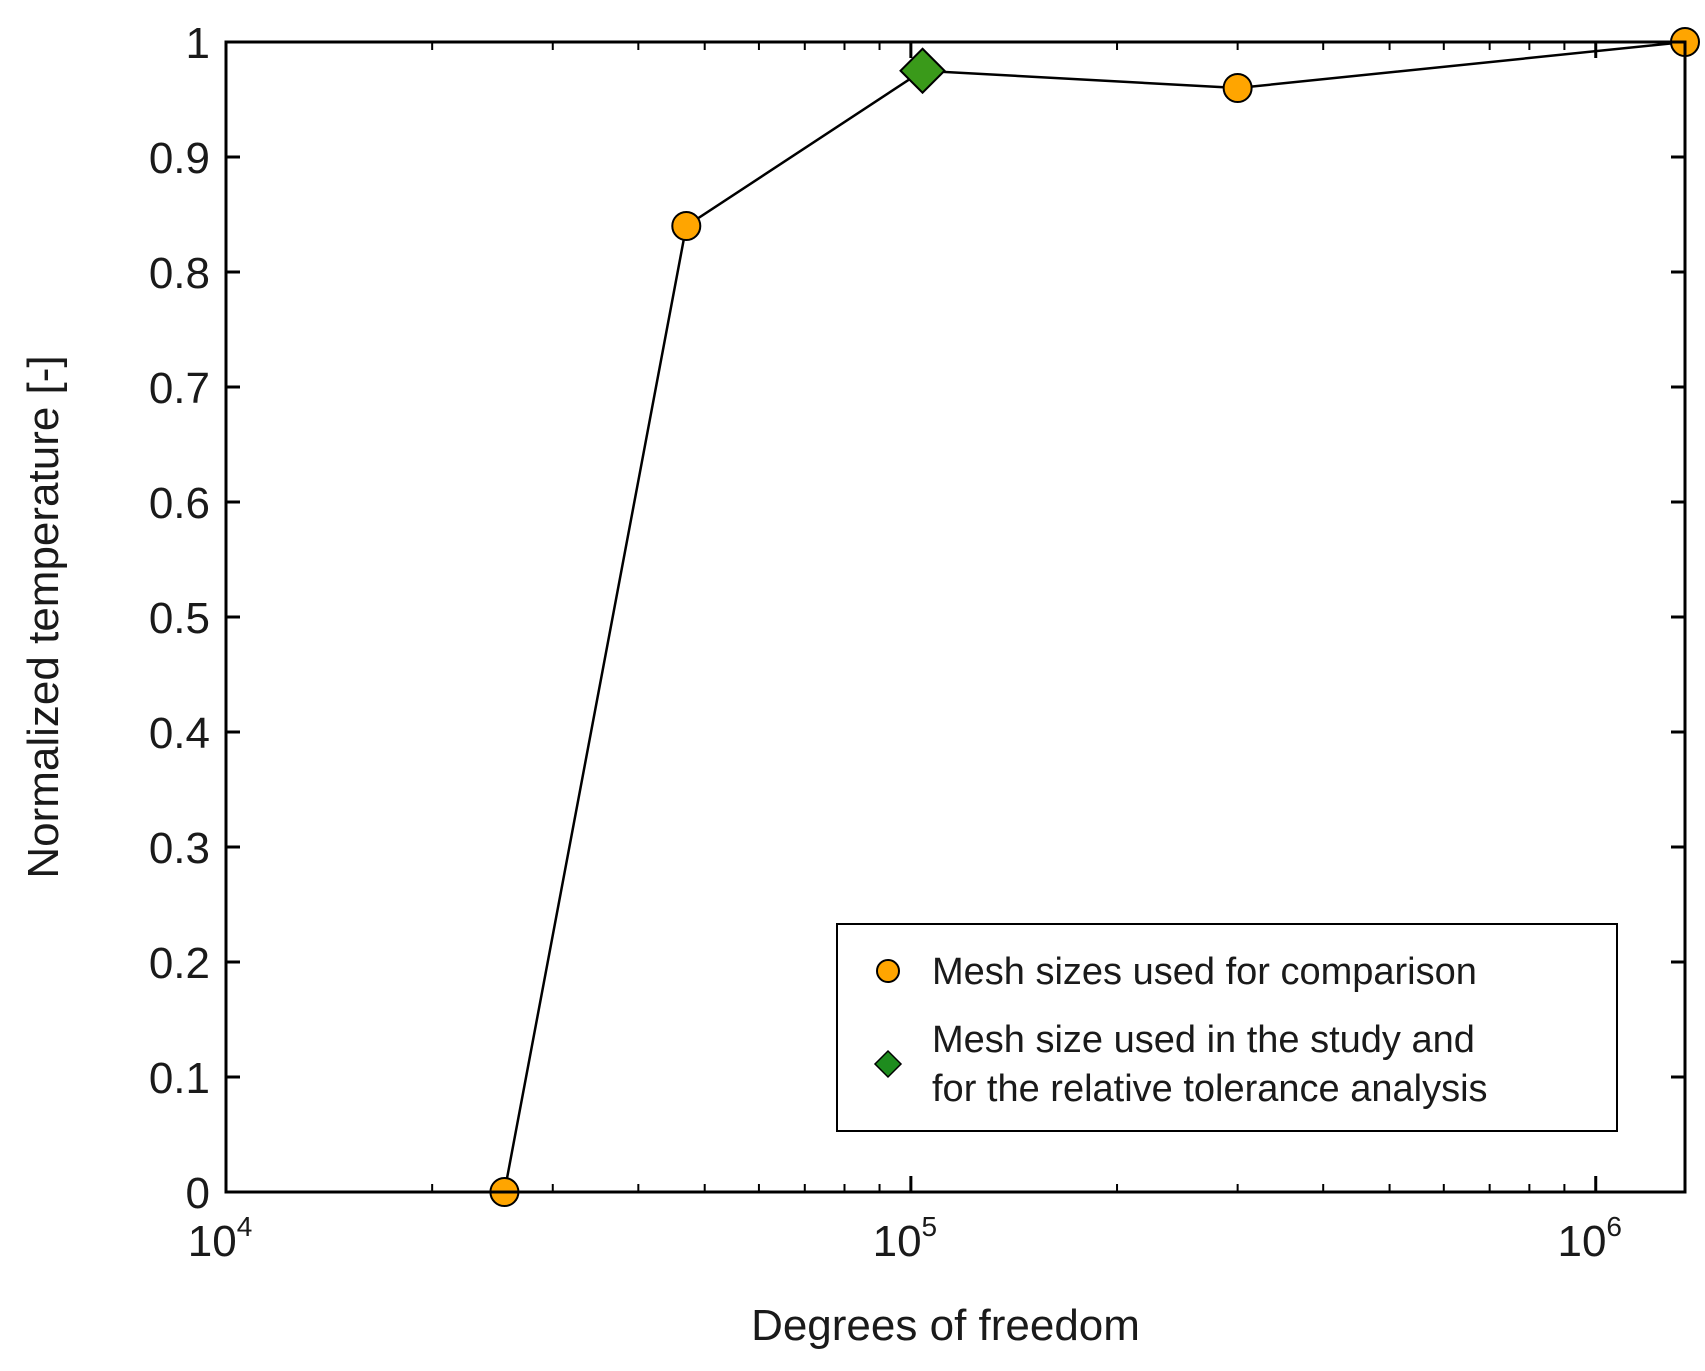 This screenshot has height=1371, width=1705. Describe the element at coordinates (179, 158) in the screenshot. I see `y-tick-label: 0.9` at that location.